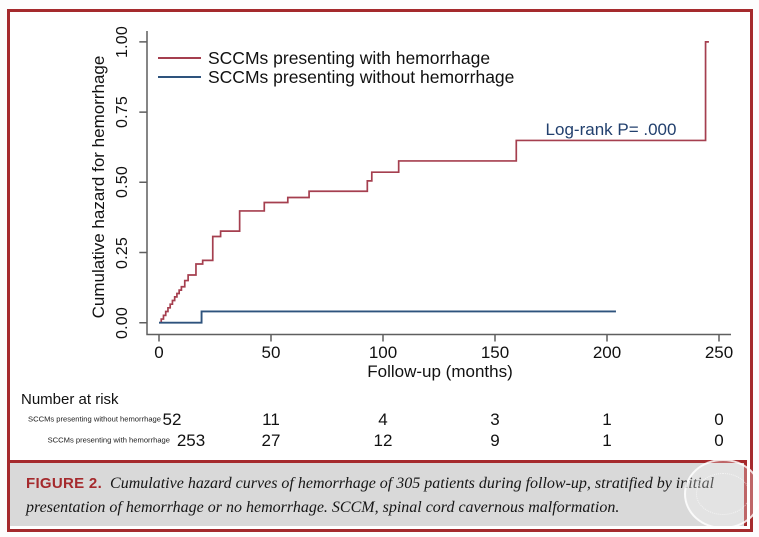 The image size is (759, 537). I want to click on risk-value: 11, so click(271, 419).